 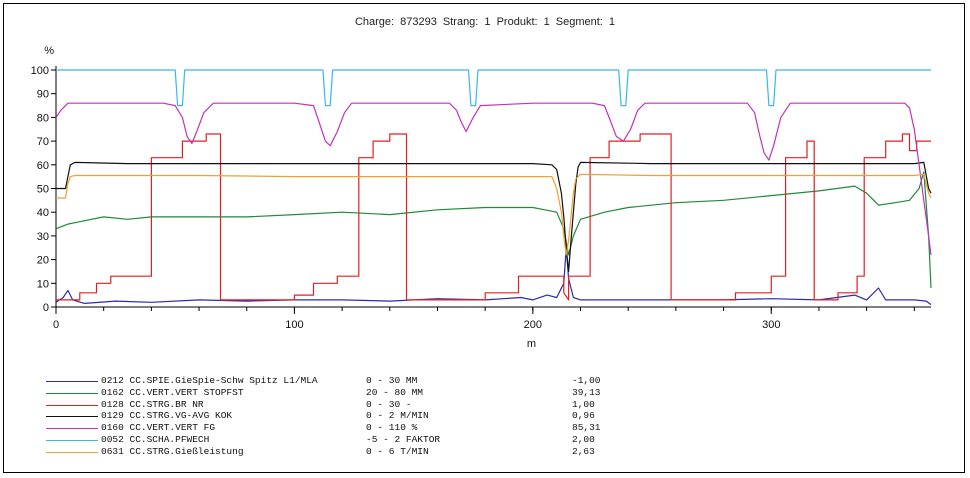 I want to click on y-tick-label: 100, so click(x=40, y=71).